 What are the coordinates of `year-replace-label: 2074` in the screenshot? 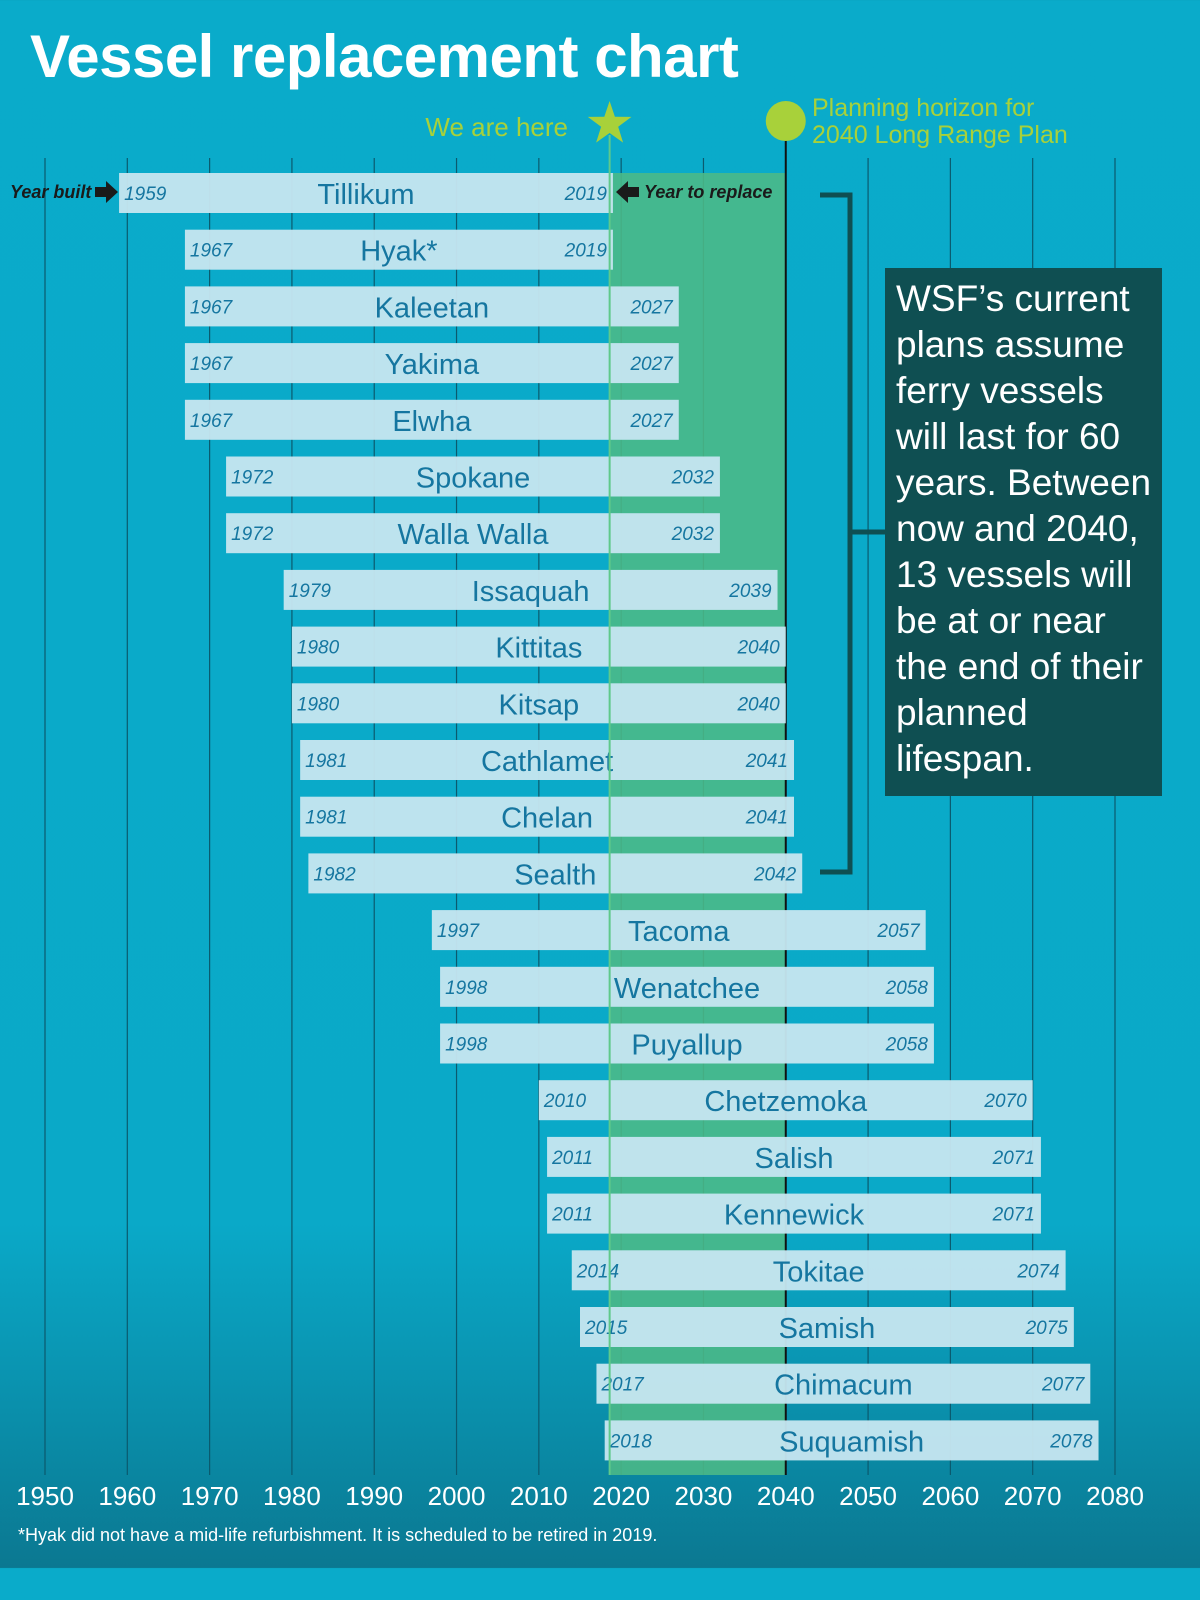 It's located at (1037, 1271).